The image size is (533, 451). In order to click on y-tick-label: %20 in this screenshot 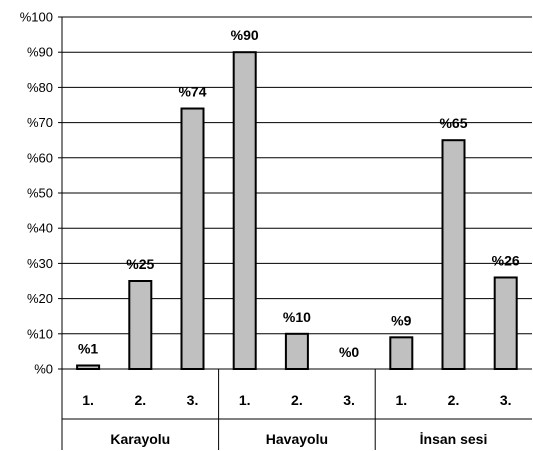, I will do `click(40, 298)`.